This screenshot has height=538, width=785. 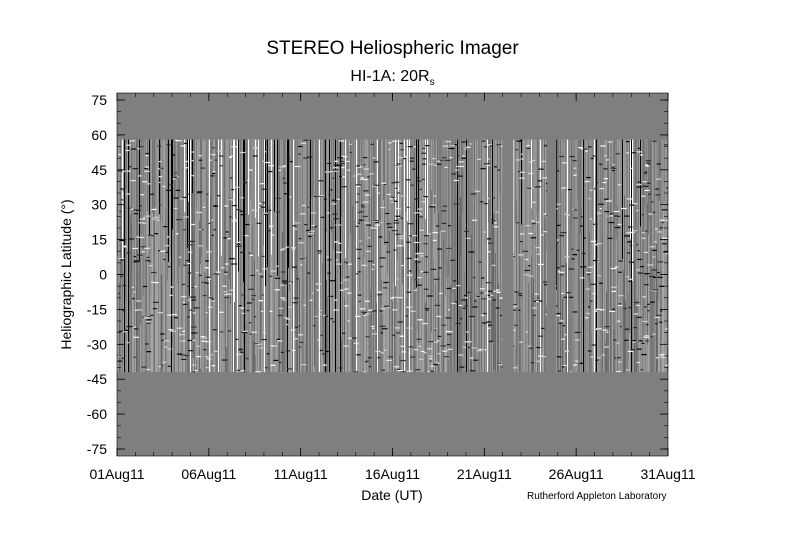 I want to click on x-tick-label: 26Aug11, so click(x=576, y=474).